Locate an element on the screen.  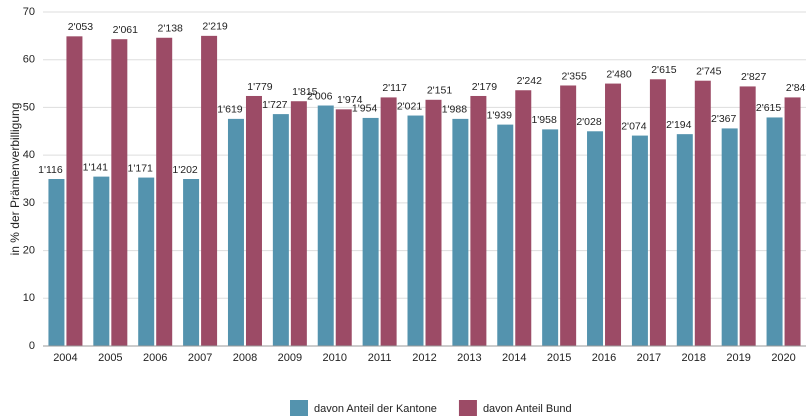
x-tick-label: 2007 is located at coordinates (200, 358).